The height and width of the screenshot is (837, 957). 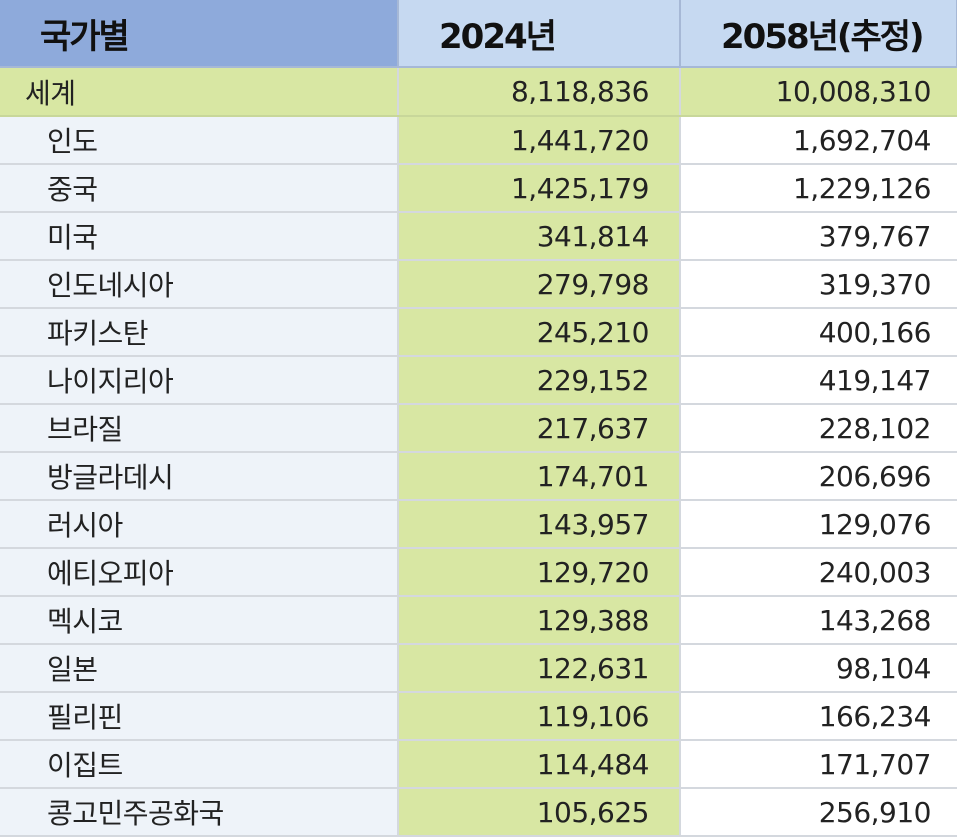 I want to click on country-cell: 필리핀, so click(x=199, y=716).